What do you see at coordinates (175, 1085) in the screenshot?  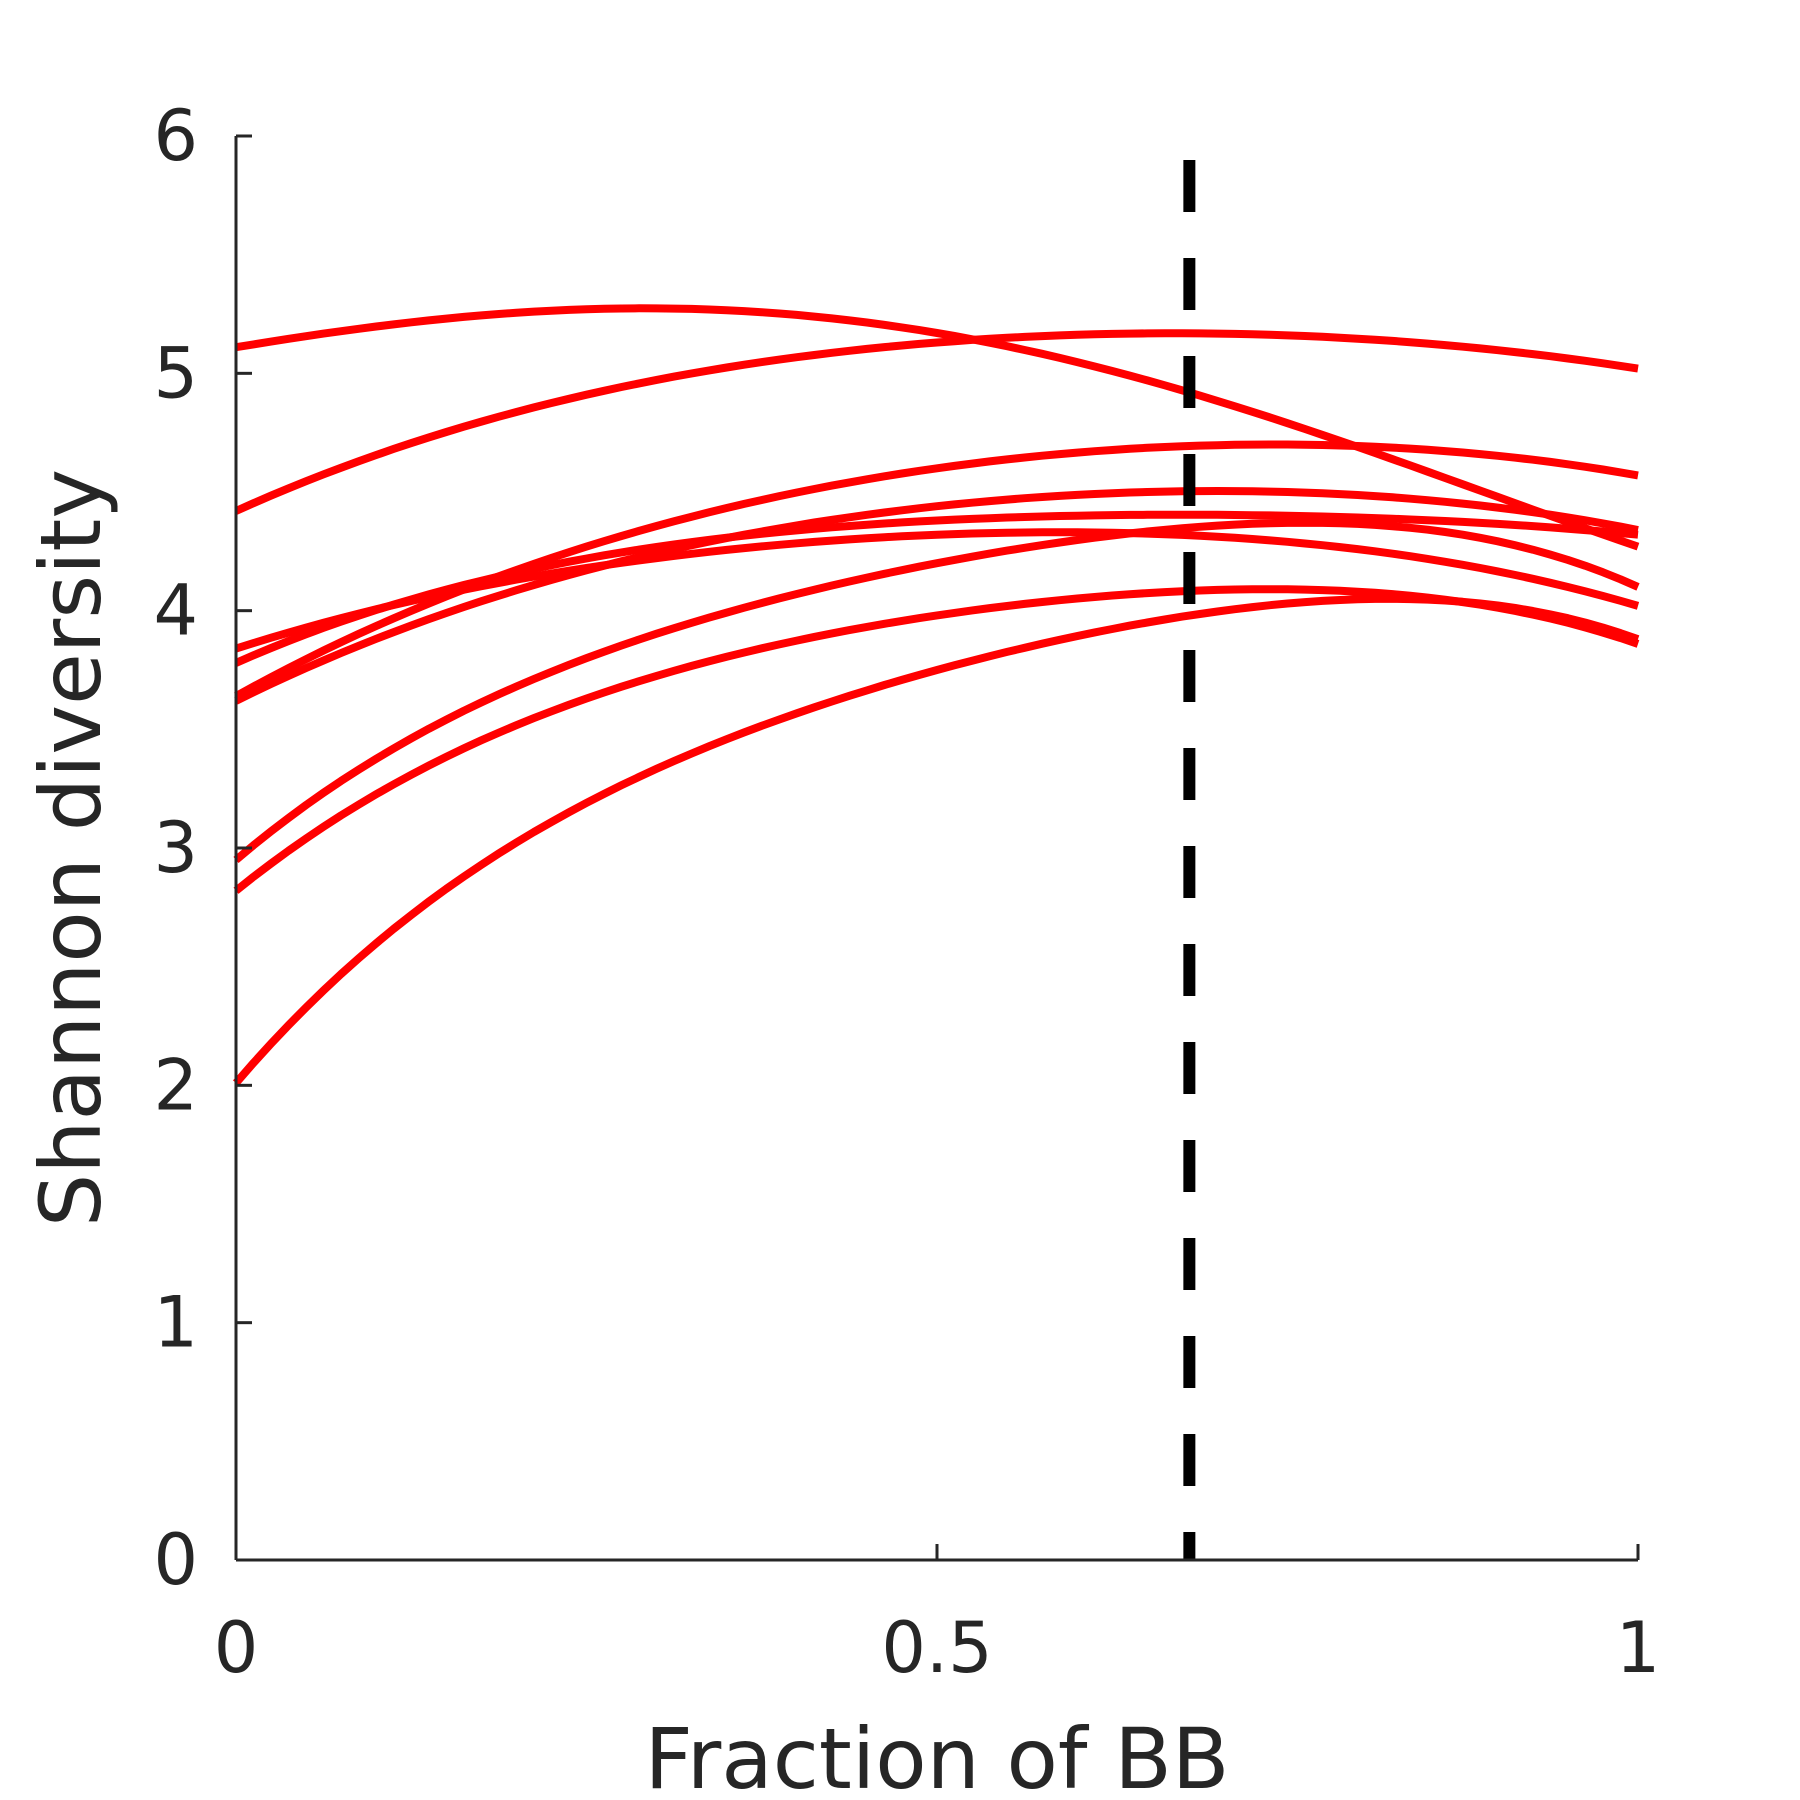 I see `y-tick-label: 2` at bounding box center [175, 1085].